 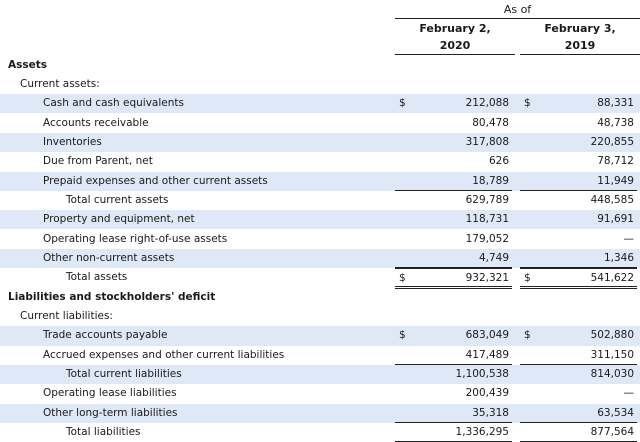 What do you see at coordinates (612, 141) in the screenshot?
I see `value-2019: 220,855` at bounding box center [612, 141].